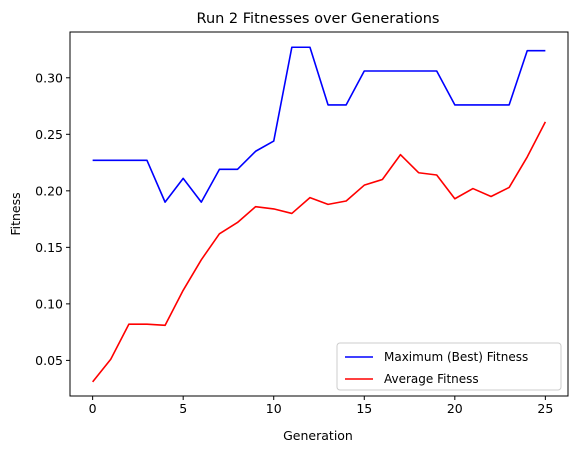 This screenshot has width=579, height=453. I want to click on x-axis: 0 5 10 15 20 25, so click(321, 406).